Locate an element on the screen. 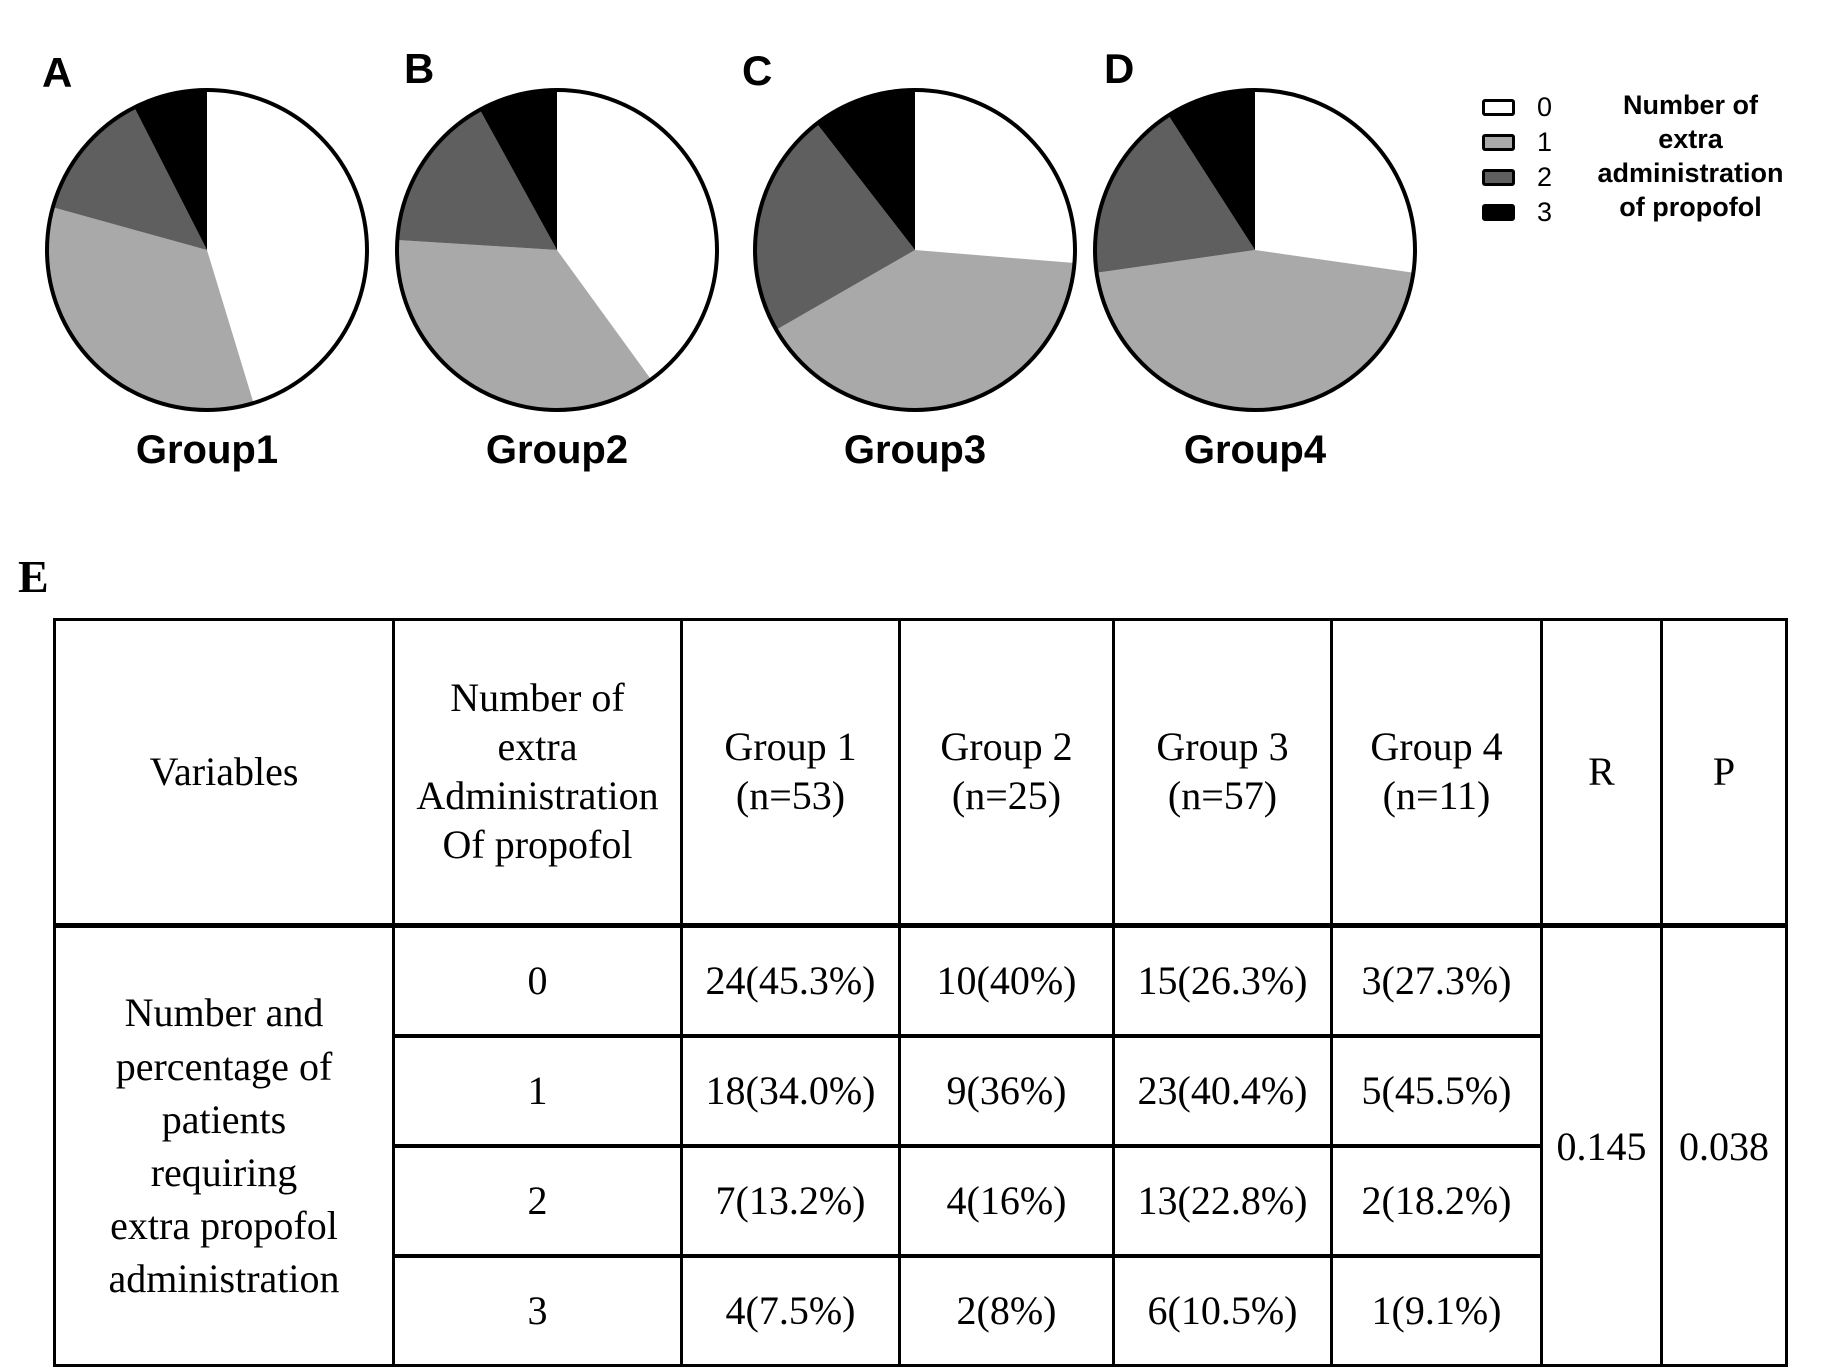  legend-swatch-0-icon is located at coordinates (1498, 107).